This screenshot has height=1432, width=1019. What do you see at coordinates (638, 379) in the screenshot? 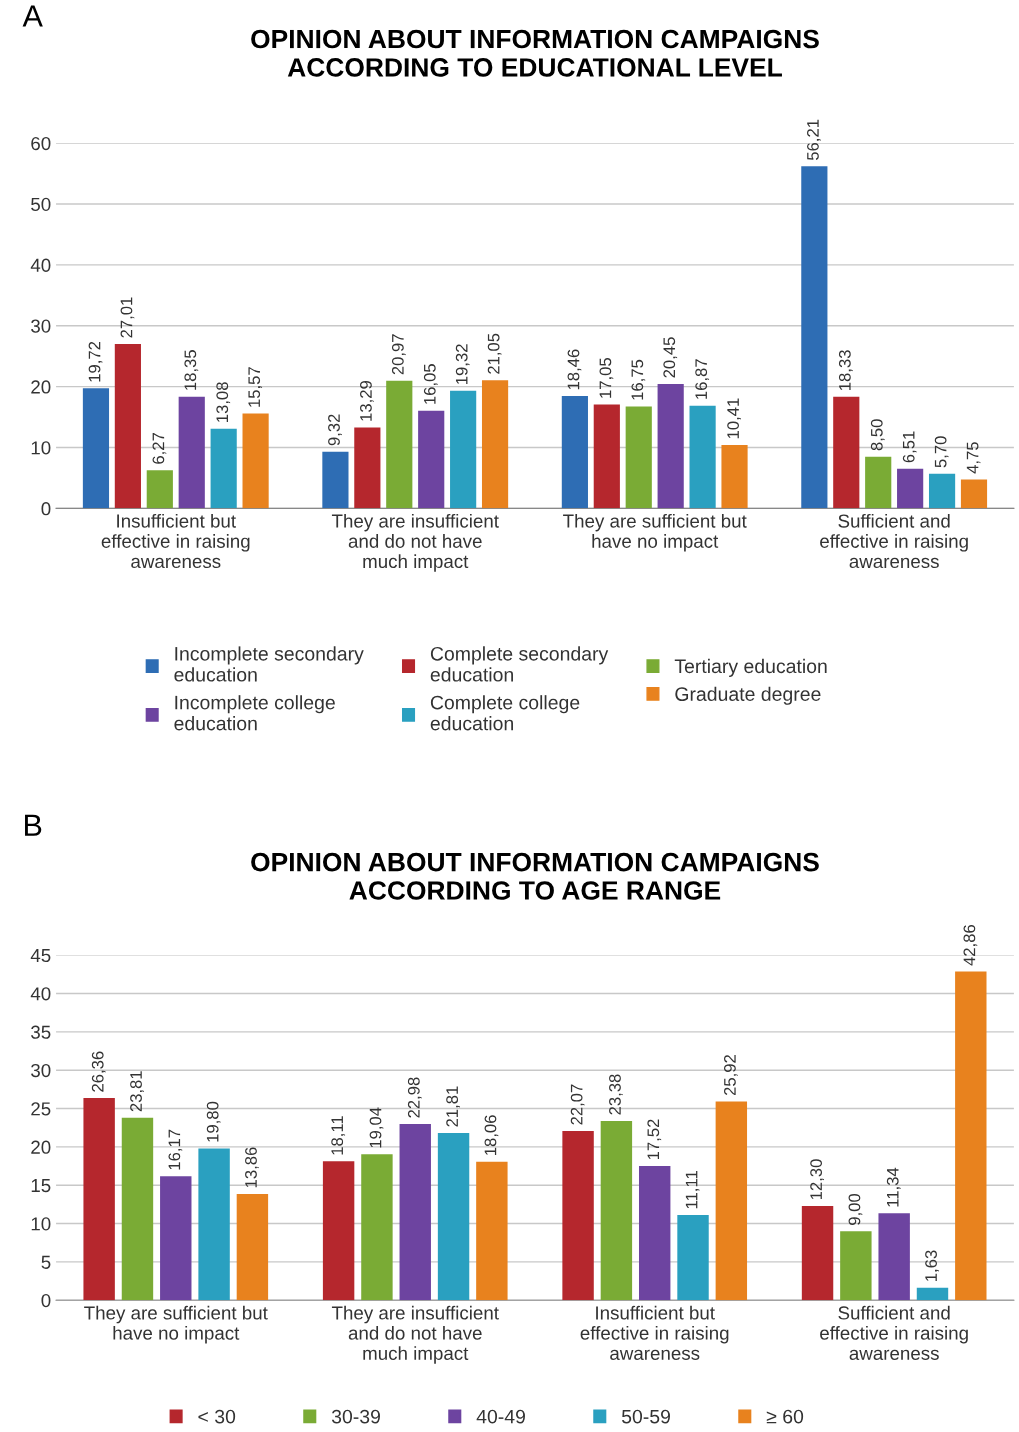
I see `data-label: 16,75` at bounding box center [638, 379].